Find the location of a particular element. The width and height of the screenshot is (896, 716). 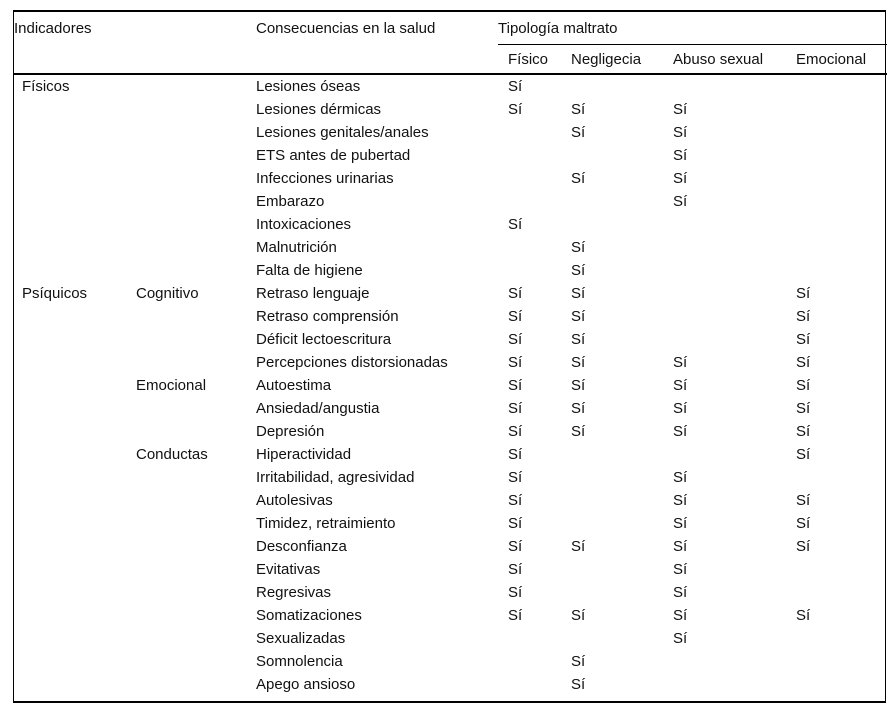

consequence-cell: Ansiedad/angustia is located at coordinates (318, 408).